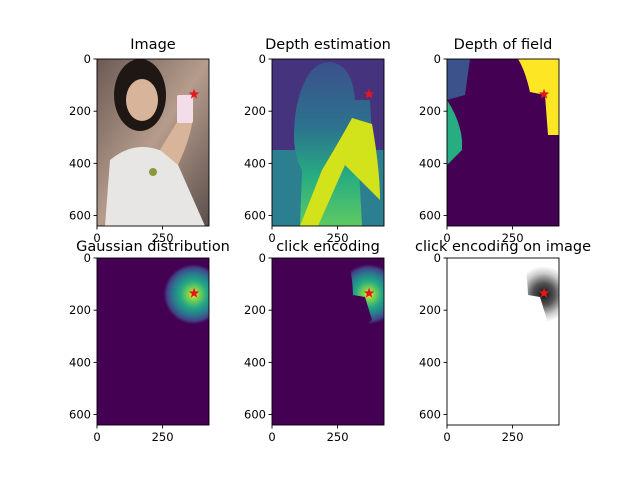 The image size is (640, 480). What do you see at coordinates (271, 238) in the screenshot?
I see `x-tick-label-1-0: 0` at bounding box center [271, 238].